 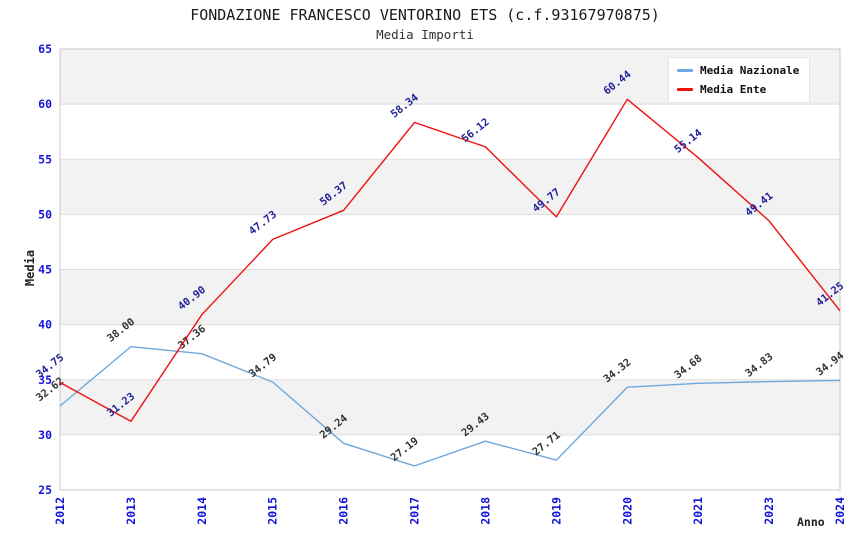 What do you see at coordinates (685, 70) in the screenshot?
I see `legend-swatch-nazionale-icon` at bounding box center [685, 70].